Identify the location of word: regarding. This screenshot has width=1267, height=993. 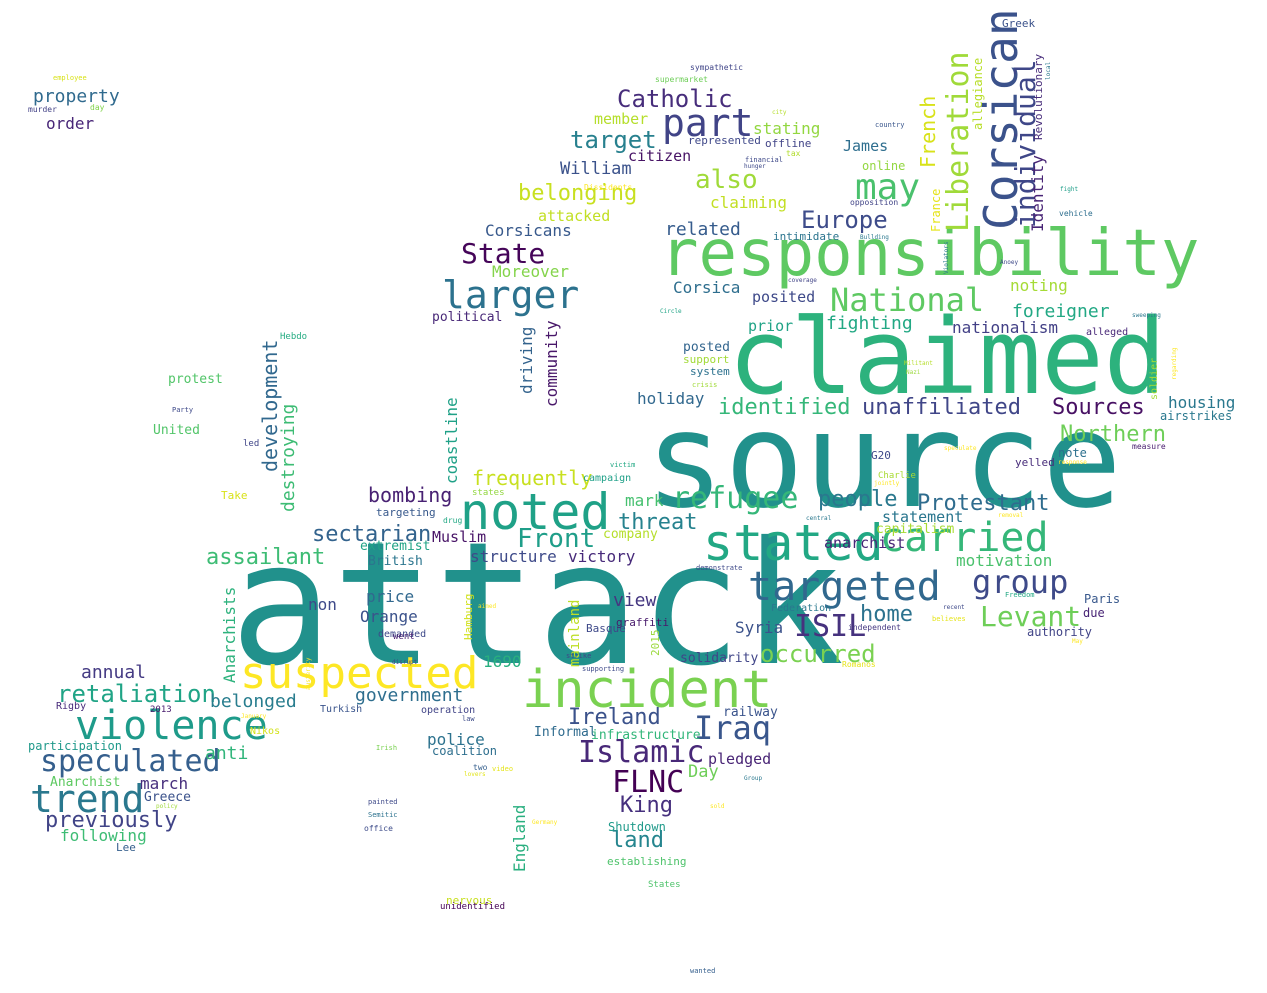
(1174, 363).